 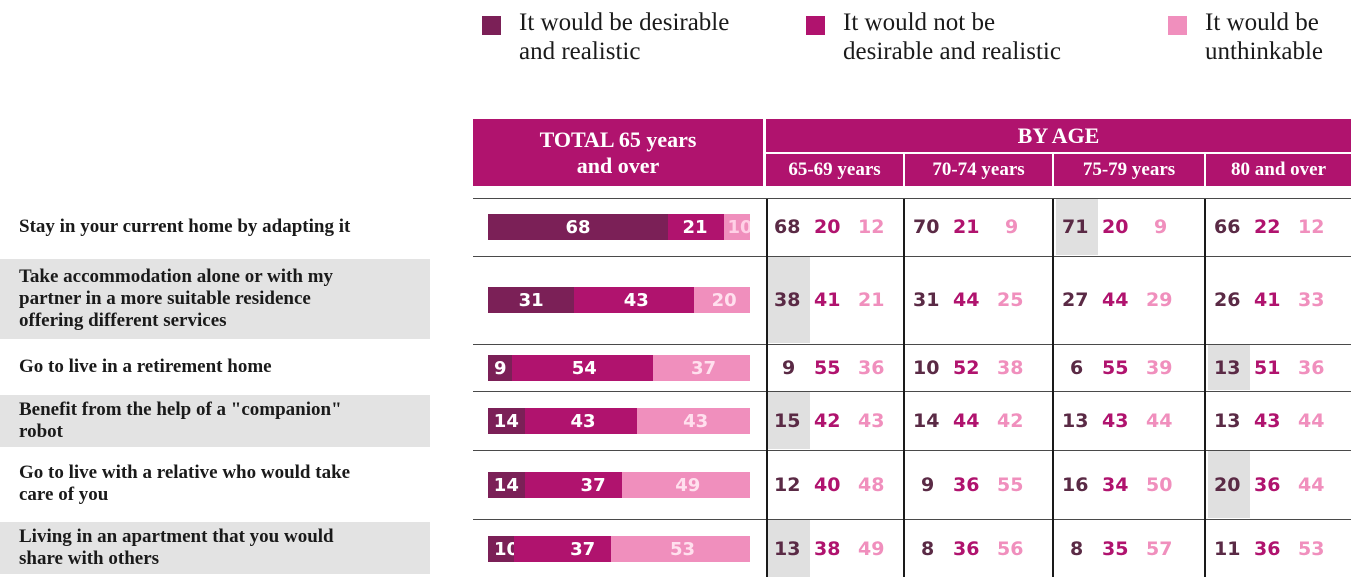 What do you see at coordinates (624, 37) in the screenshot?
I see `legend-label-desirable: It would be desirable and realistic` at bounding box center [624, 37].